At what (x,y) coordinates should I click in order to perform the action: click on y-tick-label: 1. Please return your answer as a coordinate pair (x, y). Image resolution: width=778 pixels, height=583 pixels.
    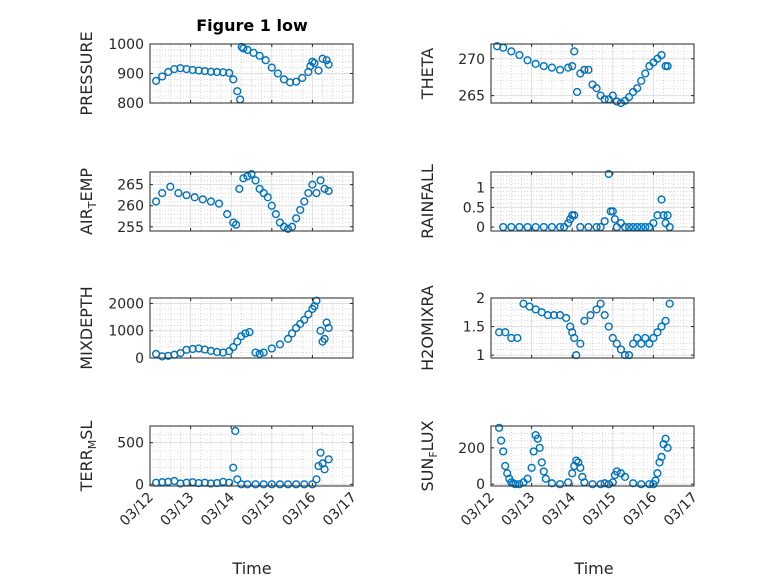
    Looking at the image, I should click on (480, 356).